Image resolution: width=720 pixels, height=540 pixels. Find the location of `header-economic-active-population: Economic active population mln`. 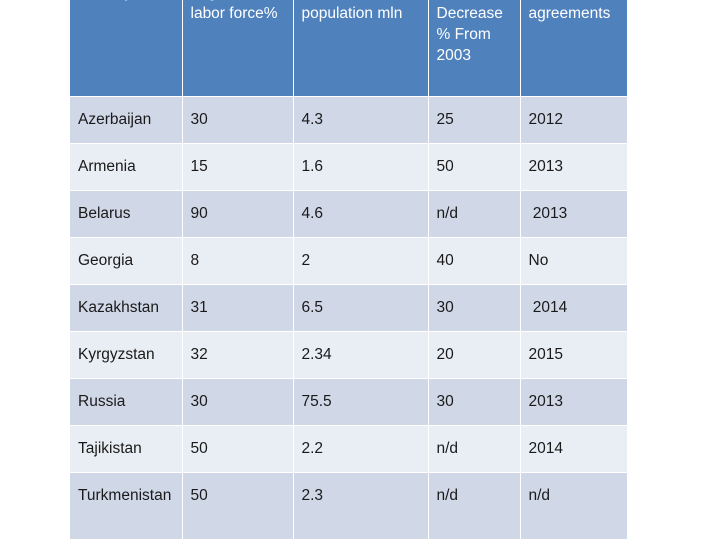

header-economic-active-population: Economic active population mln is located at coordinates (360, 48).